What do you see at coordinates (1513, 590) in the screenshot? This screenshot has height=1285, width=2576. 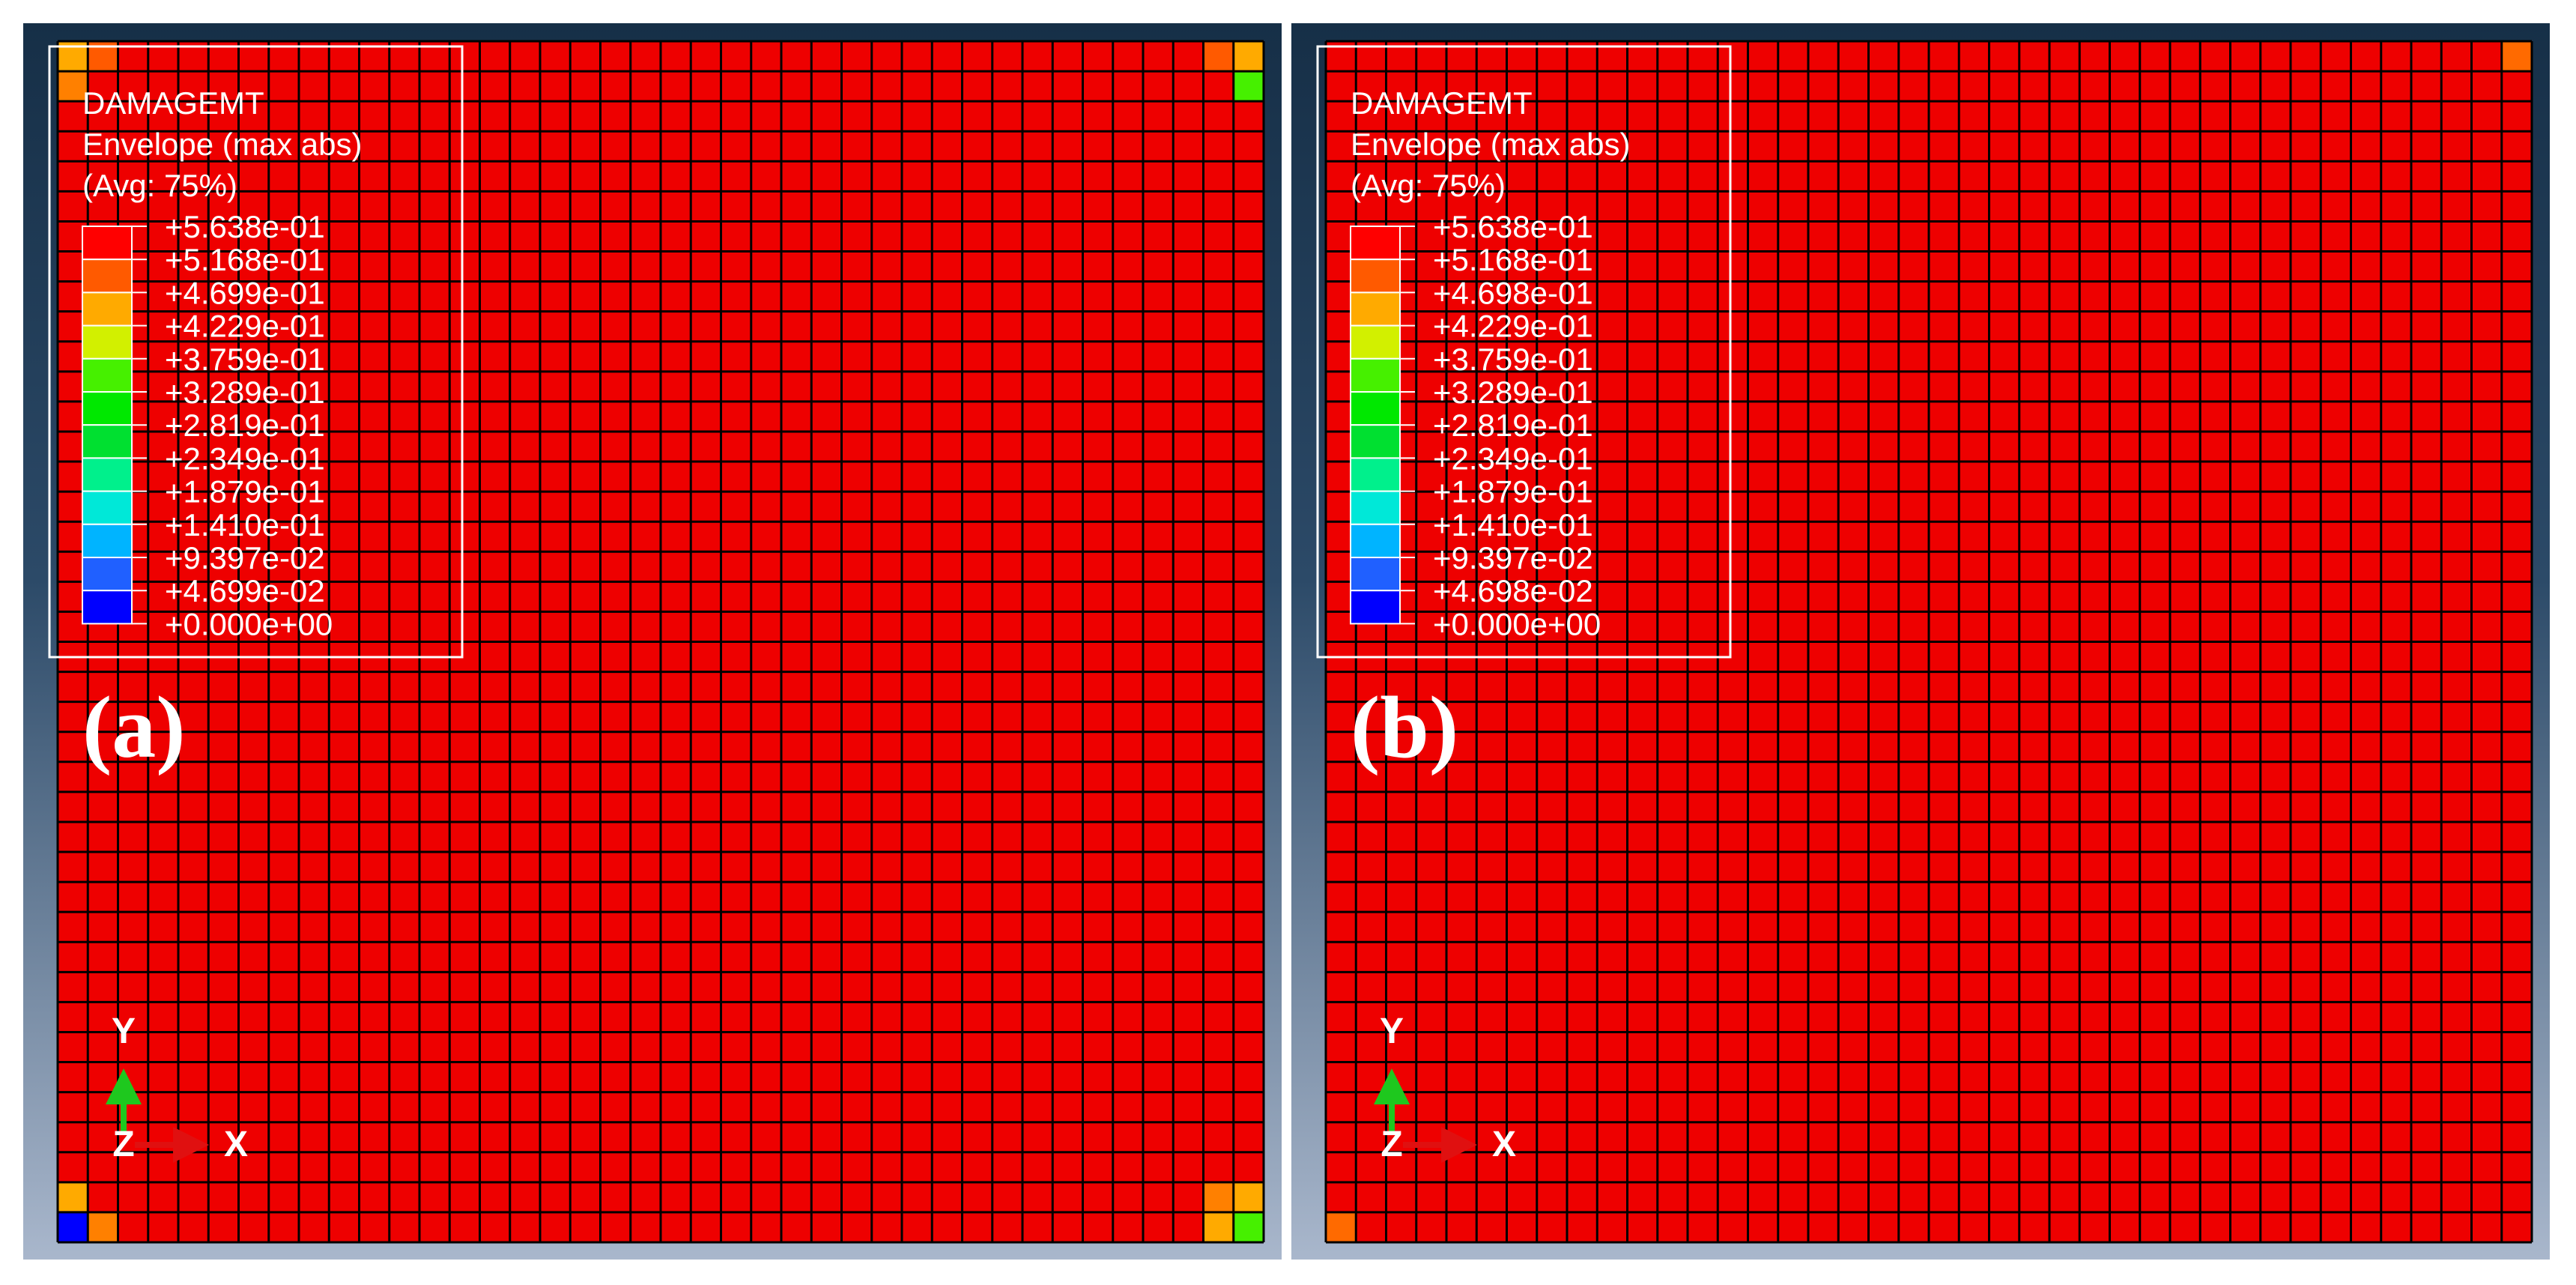 I see `legend-level: +4.698e-02` at bounding box center [1513, 590].